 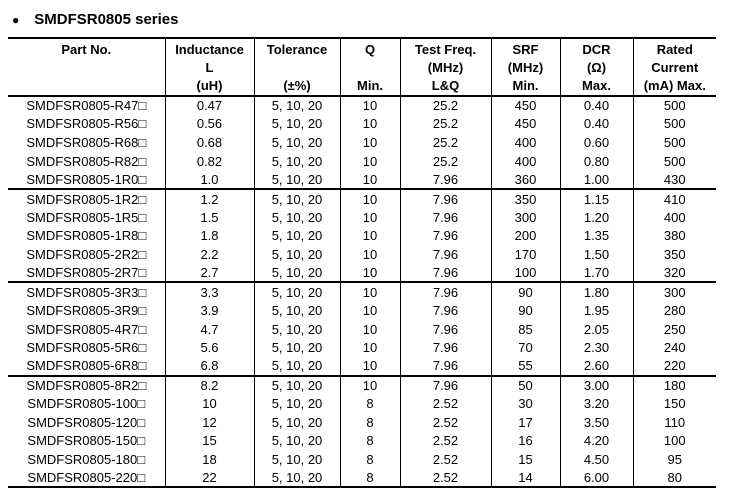 What do you see at coordinates (674, 329) in the screenshot?
I see `cell-rated-current: 250` at bounding box center [674, 329].